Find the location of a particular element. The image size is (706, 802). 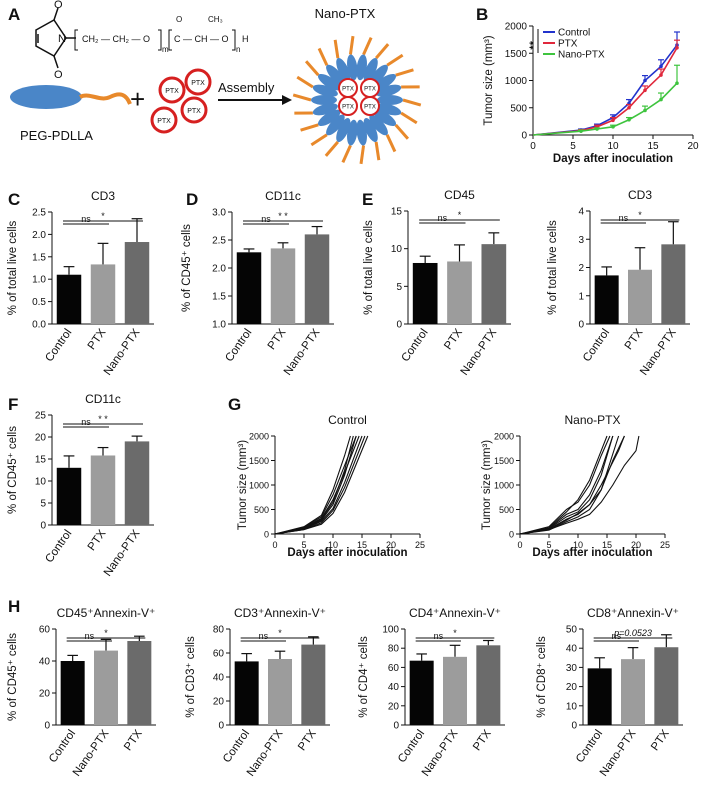

formula-bracket-n is located at coordinates (234, 40).